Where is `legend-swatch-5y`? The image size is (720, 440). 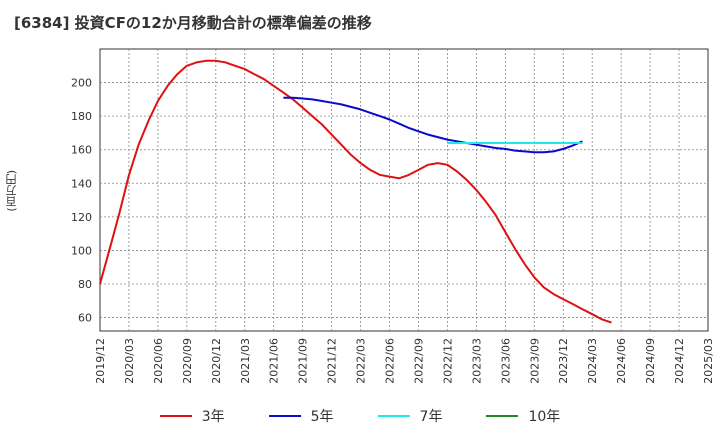
legend-swatch-5y is located at coordinates (284, 416).